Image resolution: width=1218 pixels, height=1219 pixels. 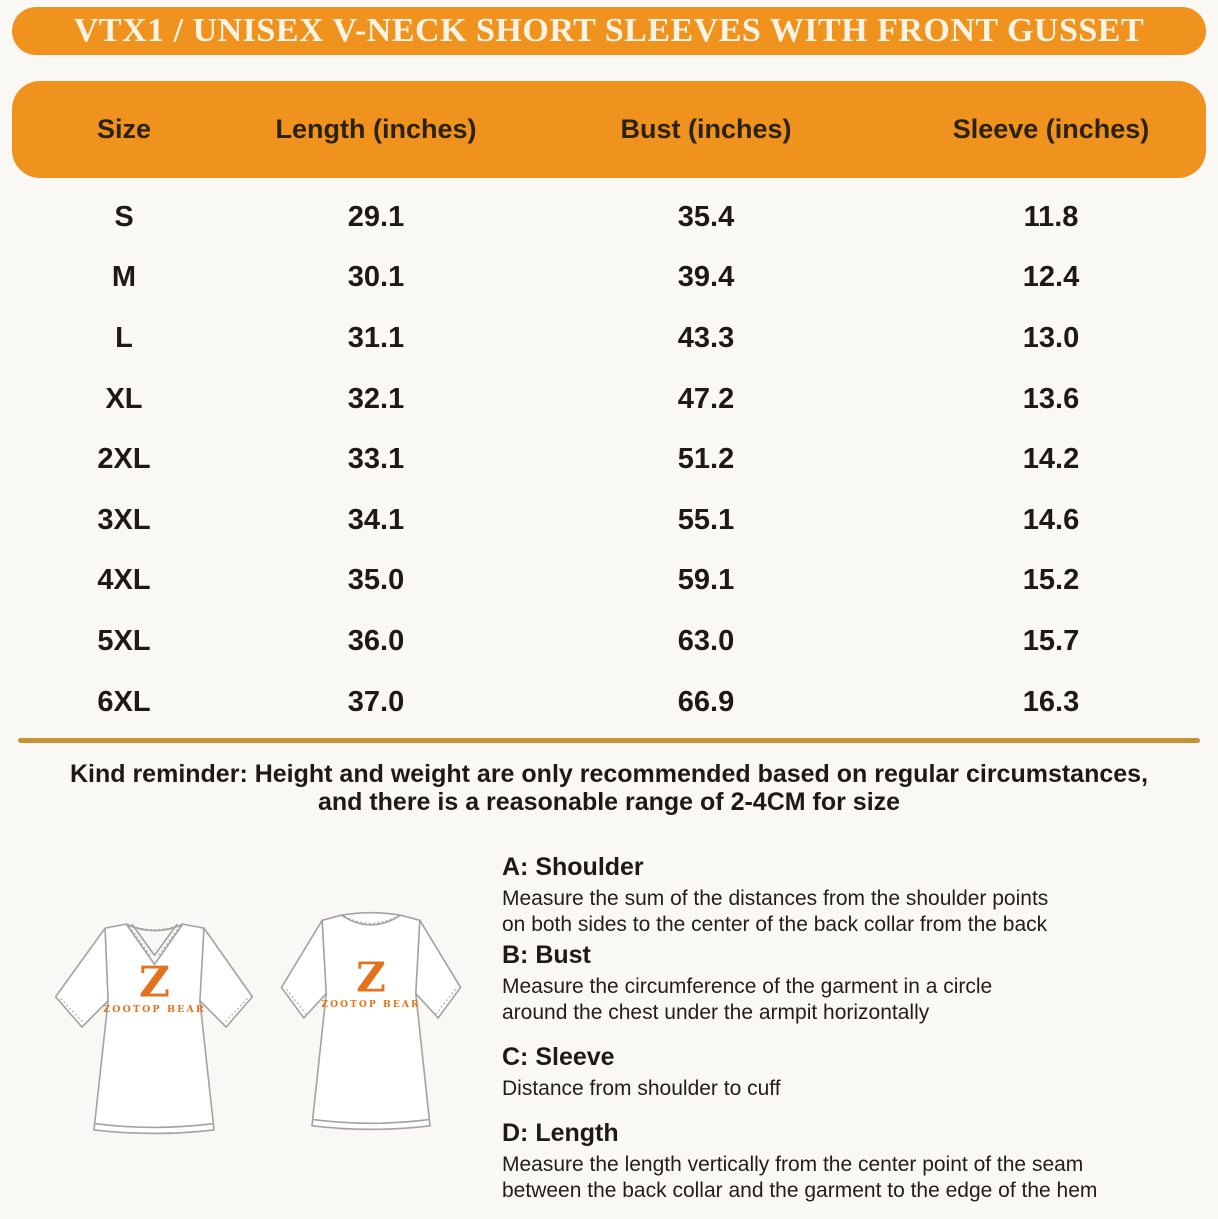 What do you see at coordinates (706, 580) in the screenshot?
I see `cell-bust: 59.1` at bounding box center [706, 580].